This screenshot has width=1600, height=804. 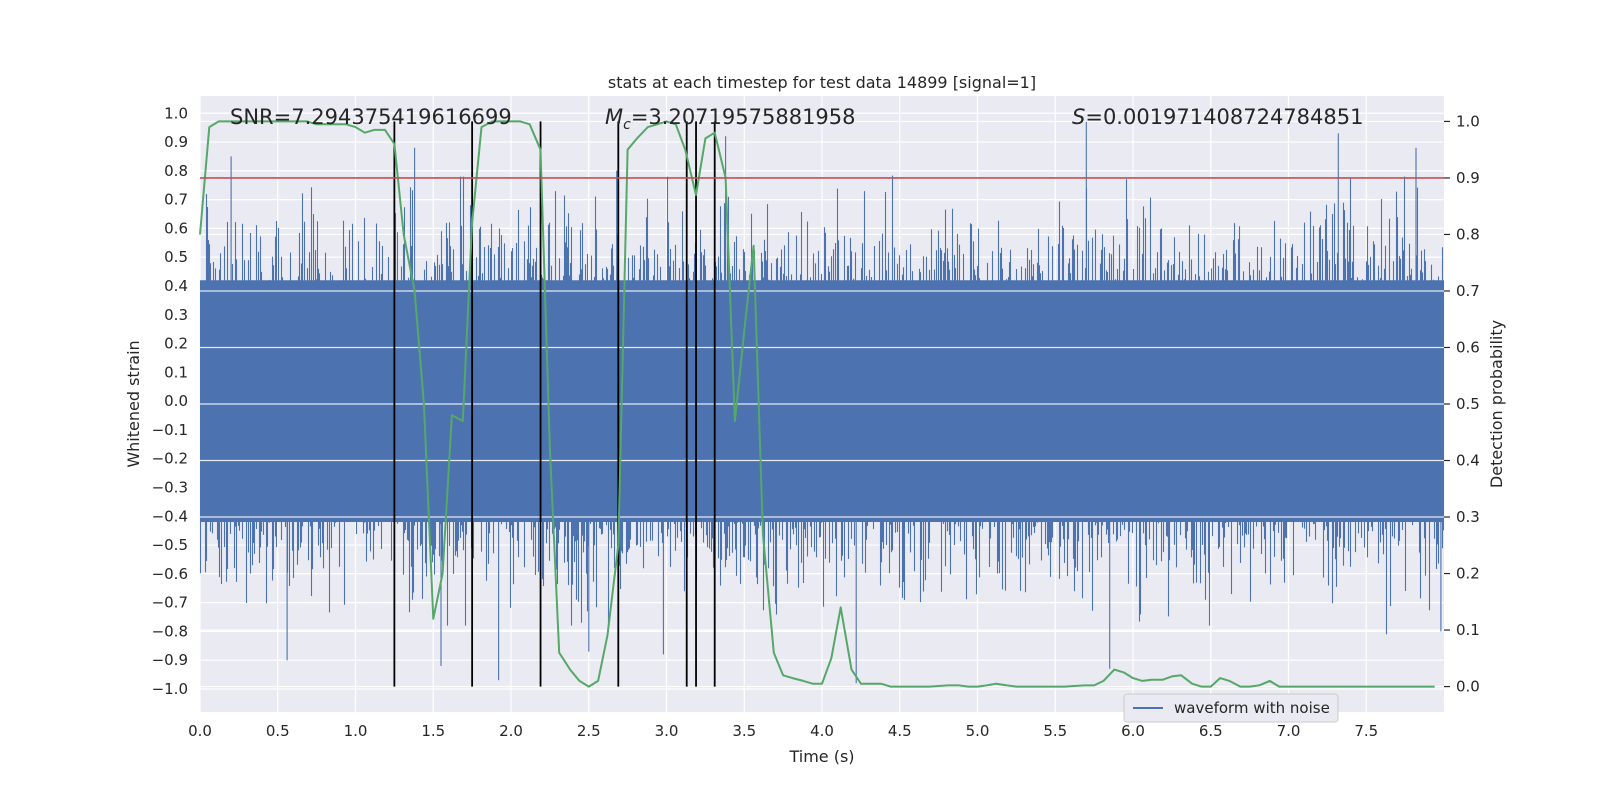 What do you see at coordinates (1078, 117) in the screenshot?
I see `s-symbol: S` at bounding box center [1078, 117].